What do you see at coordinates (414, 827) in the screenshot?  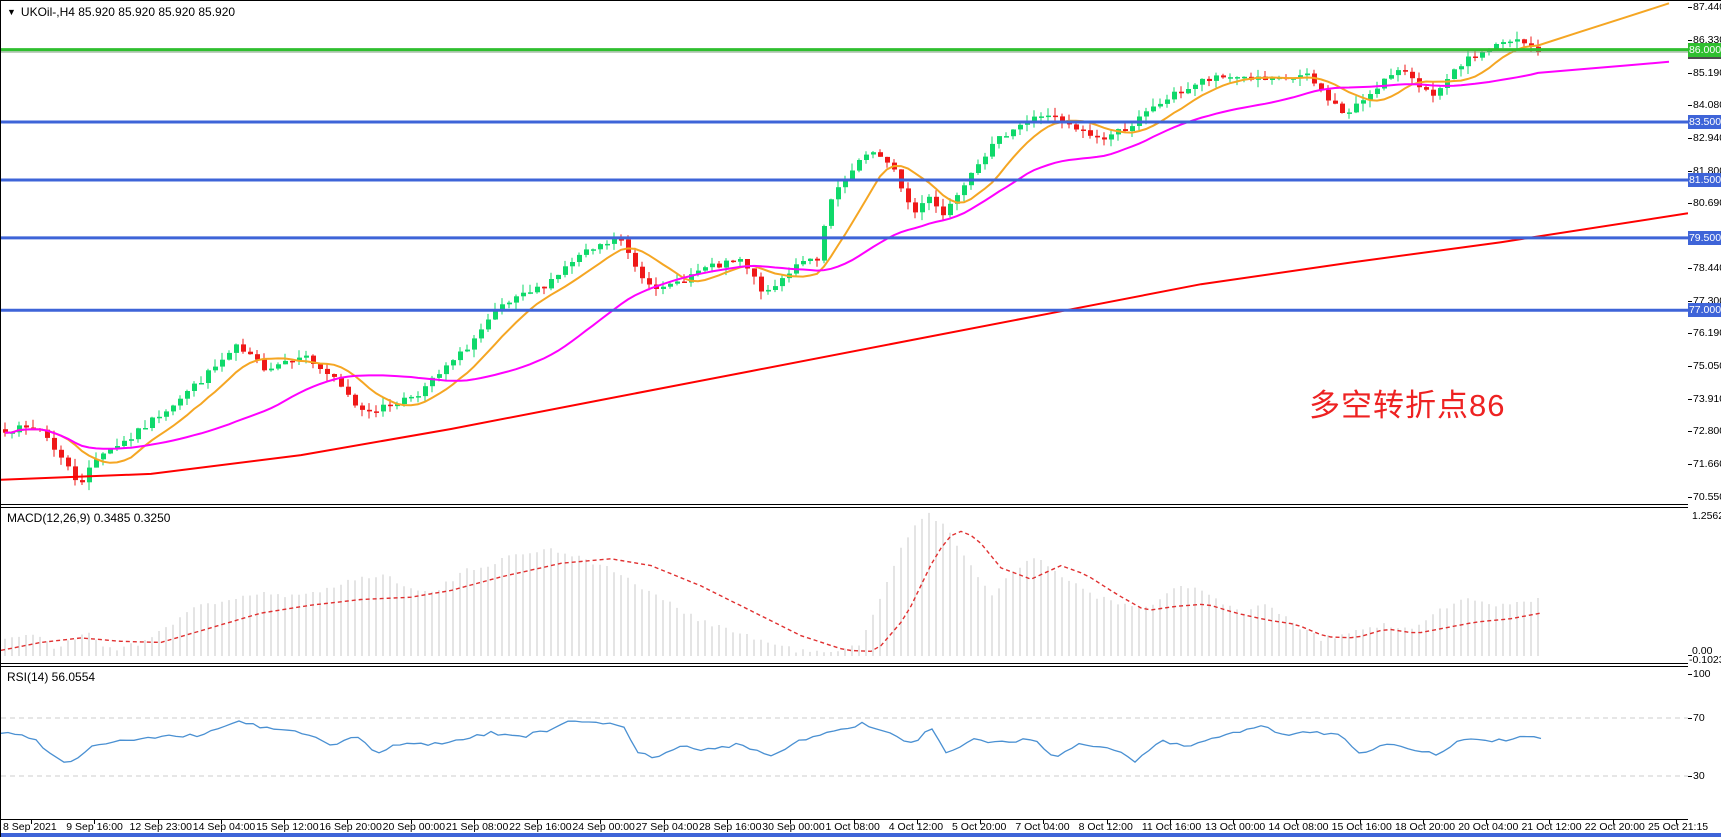 I see `date-axis-label: 20 Sep 00:00` at bounding box center [414, 827].